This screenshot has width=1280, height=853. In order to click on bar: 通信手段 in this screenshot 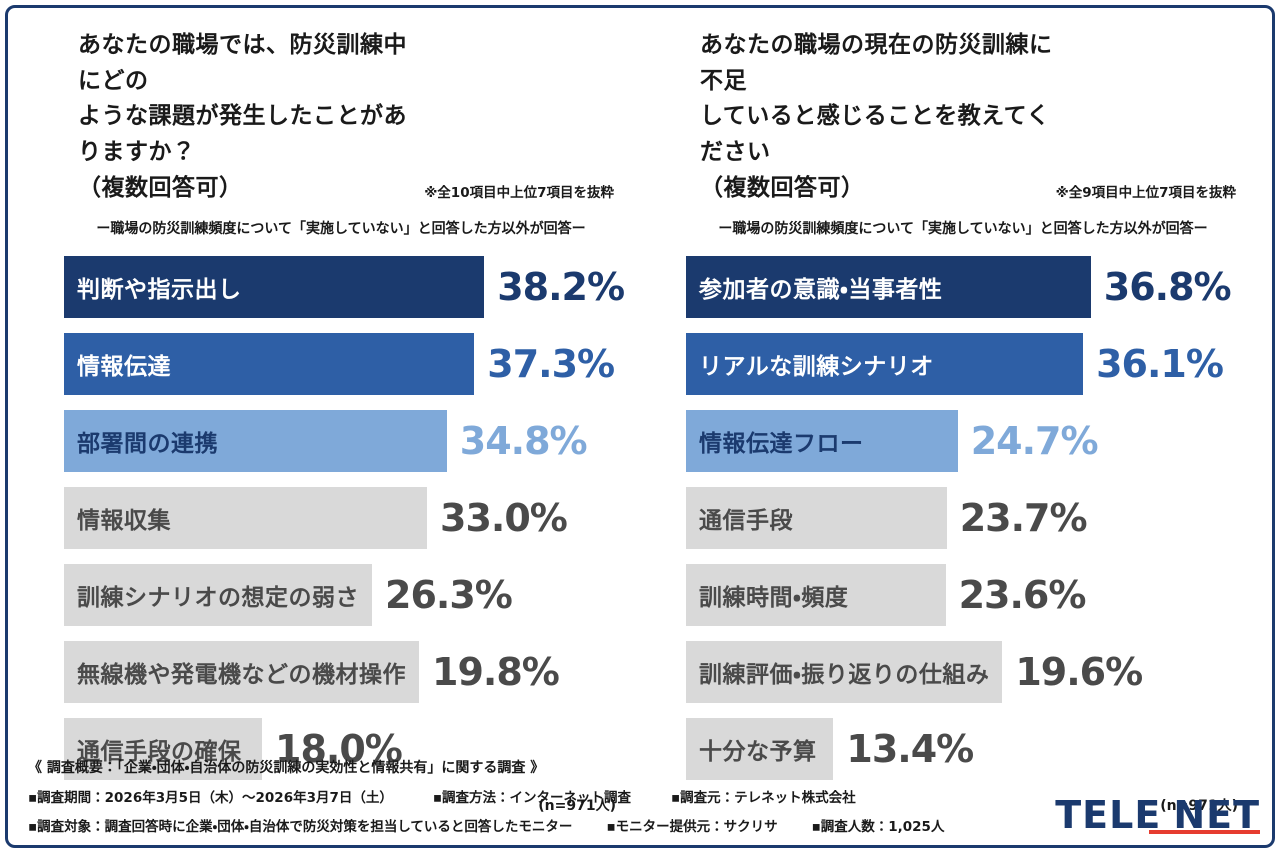, I will do `click(816, 518)`.